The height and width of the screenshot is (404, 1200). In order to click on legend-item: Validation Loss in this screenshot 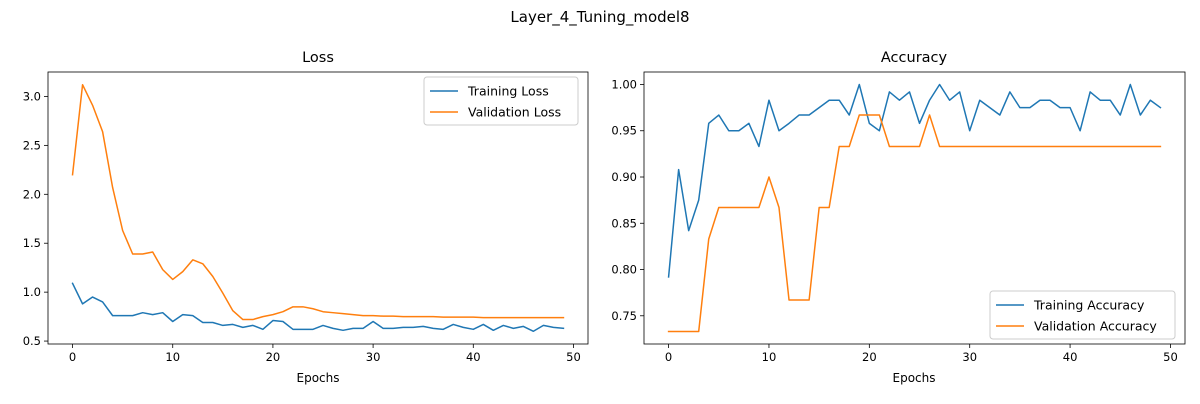, I will do `click(495, 112)`.